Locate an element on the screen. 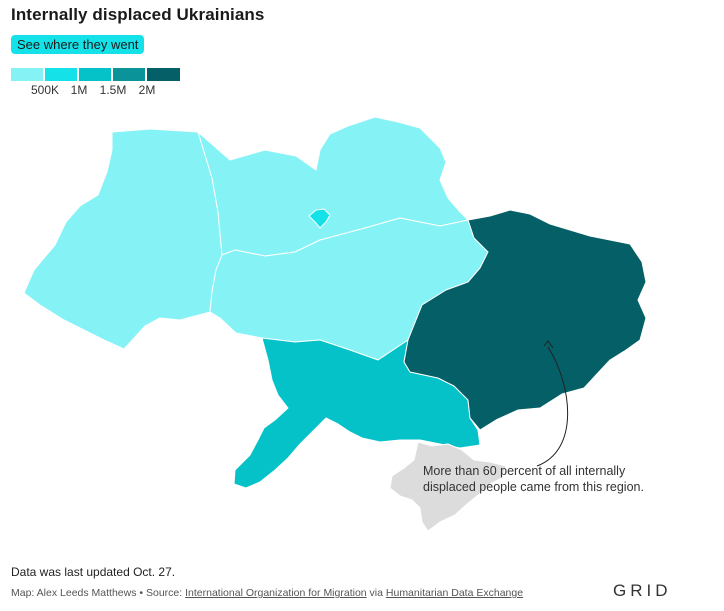  last-updated-note: Data was last updated Oct. 27. is located at coordinates (93, 572).